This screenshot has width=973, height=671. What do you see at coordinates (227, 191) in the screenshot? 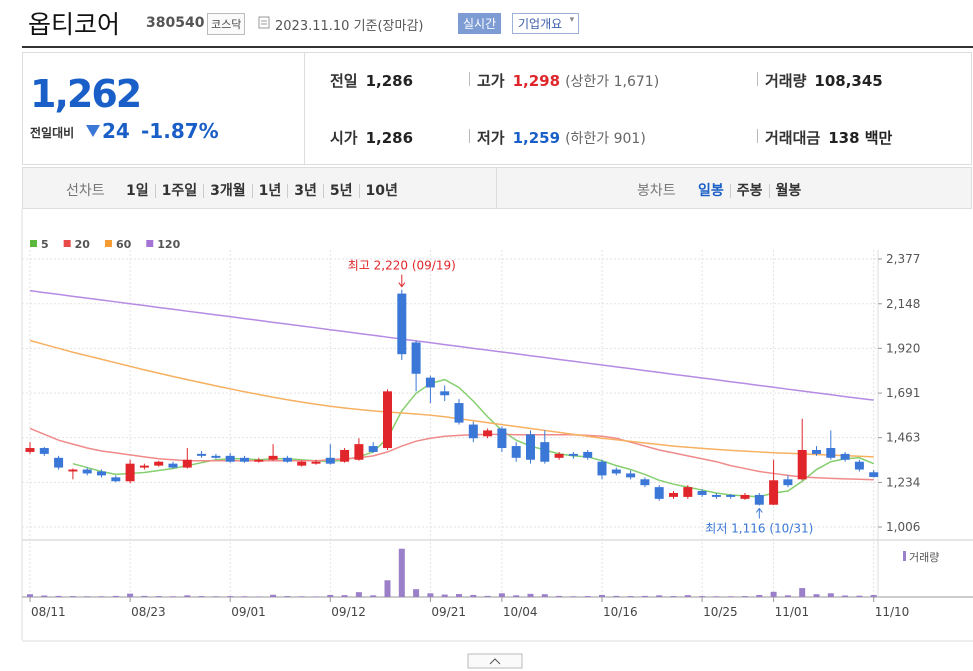
I see `period-tab: 3개월` at bounding box center [227, 191].